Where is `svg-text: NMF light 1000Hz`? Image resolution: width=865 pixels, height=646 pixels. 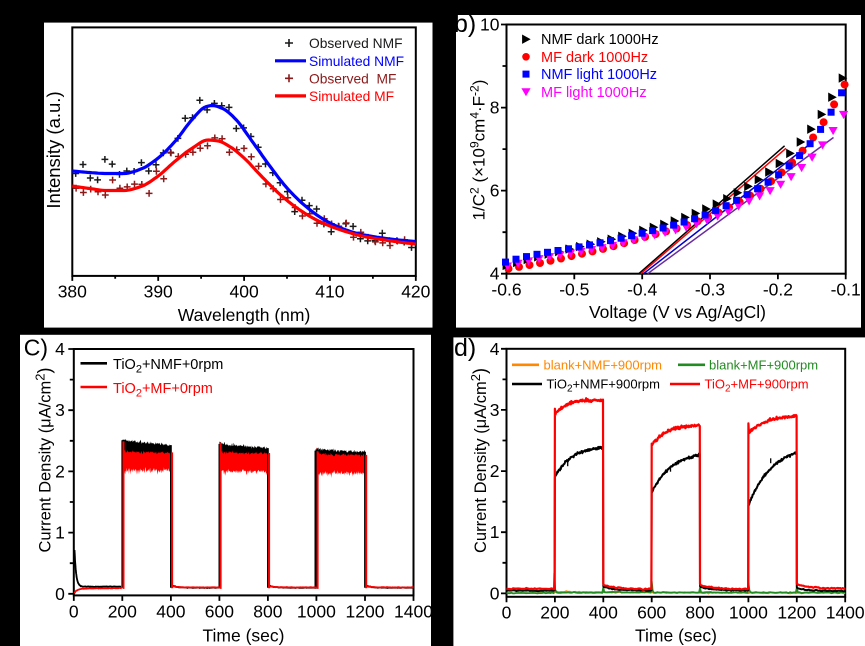 svg-text: NMF light 1000Hz is located at coordinates (599, 75).